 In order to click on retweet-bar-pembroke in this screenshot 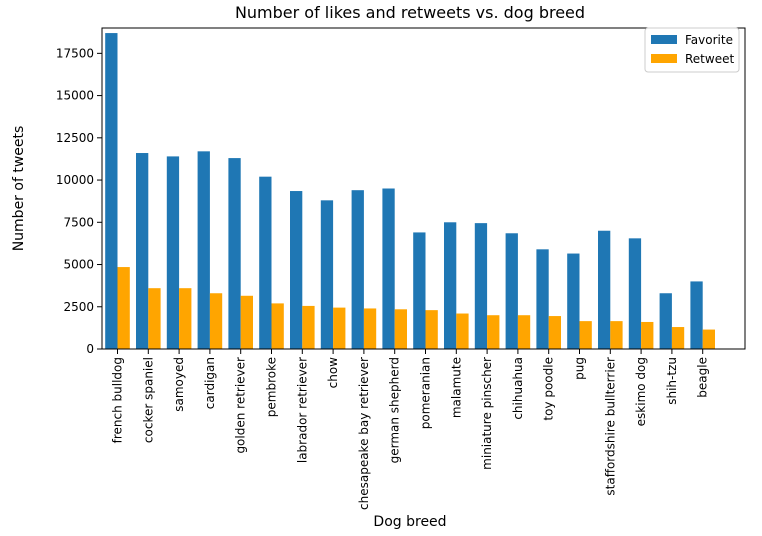, I will do `click(277, 326)`.